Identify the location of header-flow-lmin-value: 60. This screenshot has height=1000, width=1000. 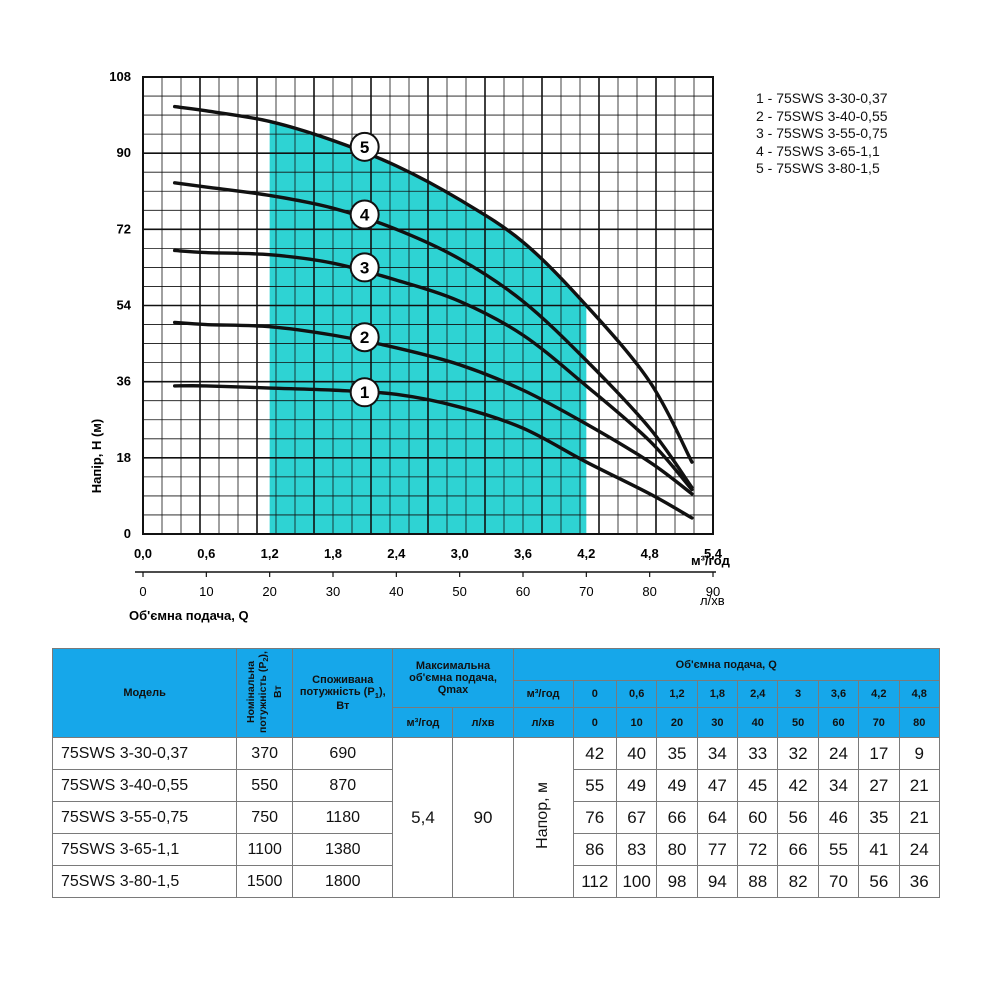
(838, 722).